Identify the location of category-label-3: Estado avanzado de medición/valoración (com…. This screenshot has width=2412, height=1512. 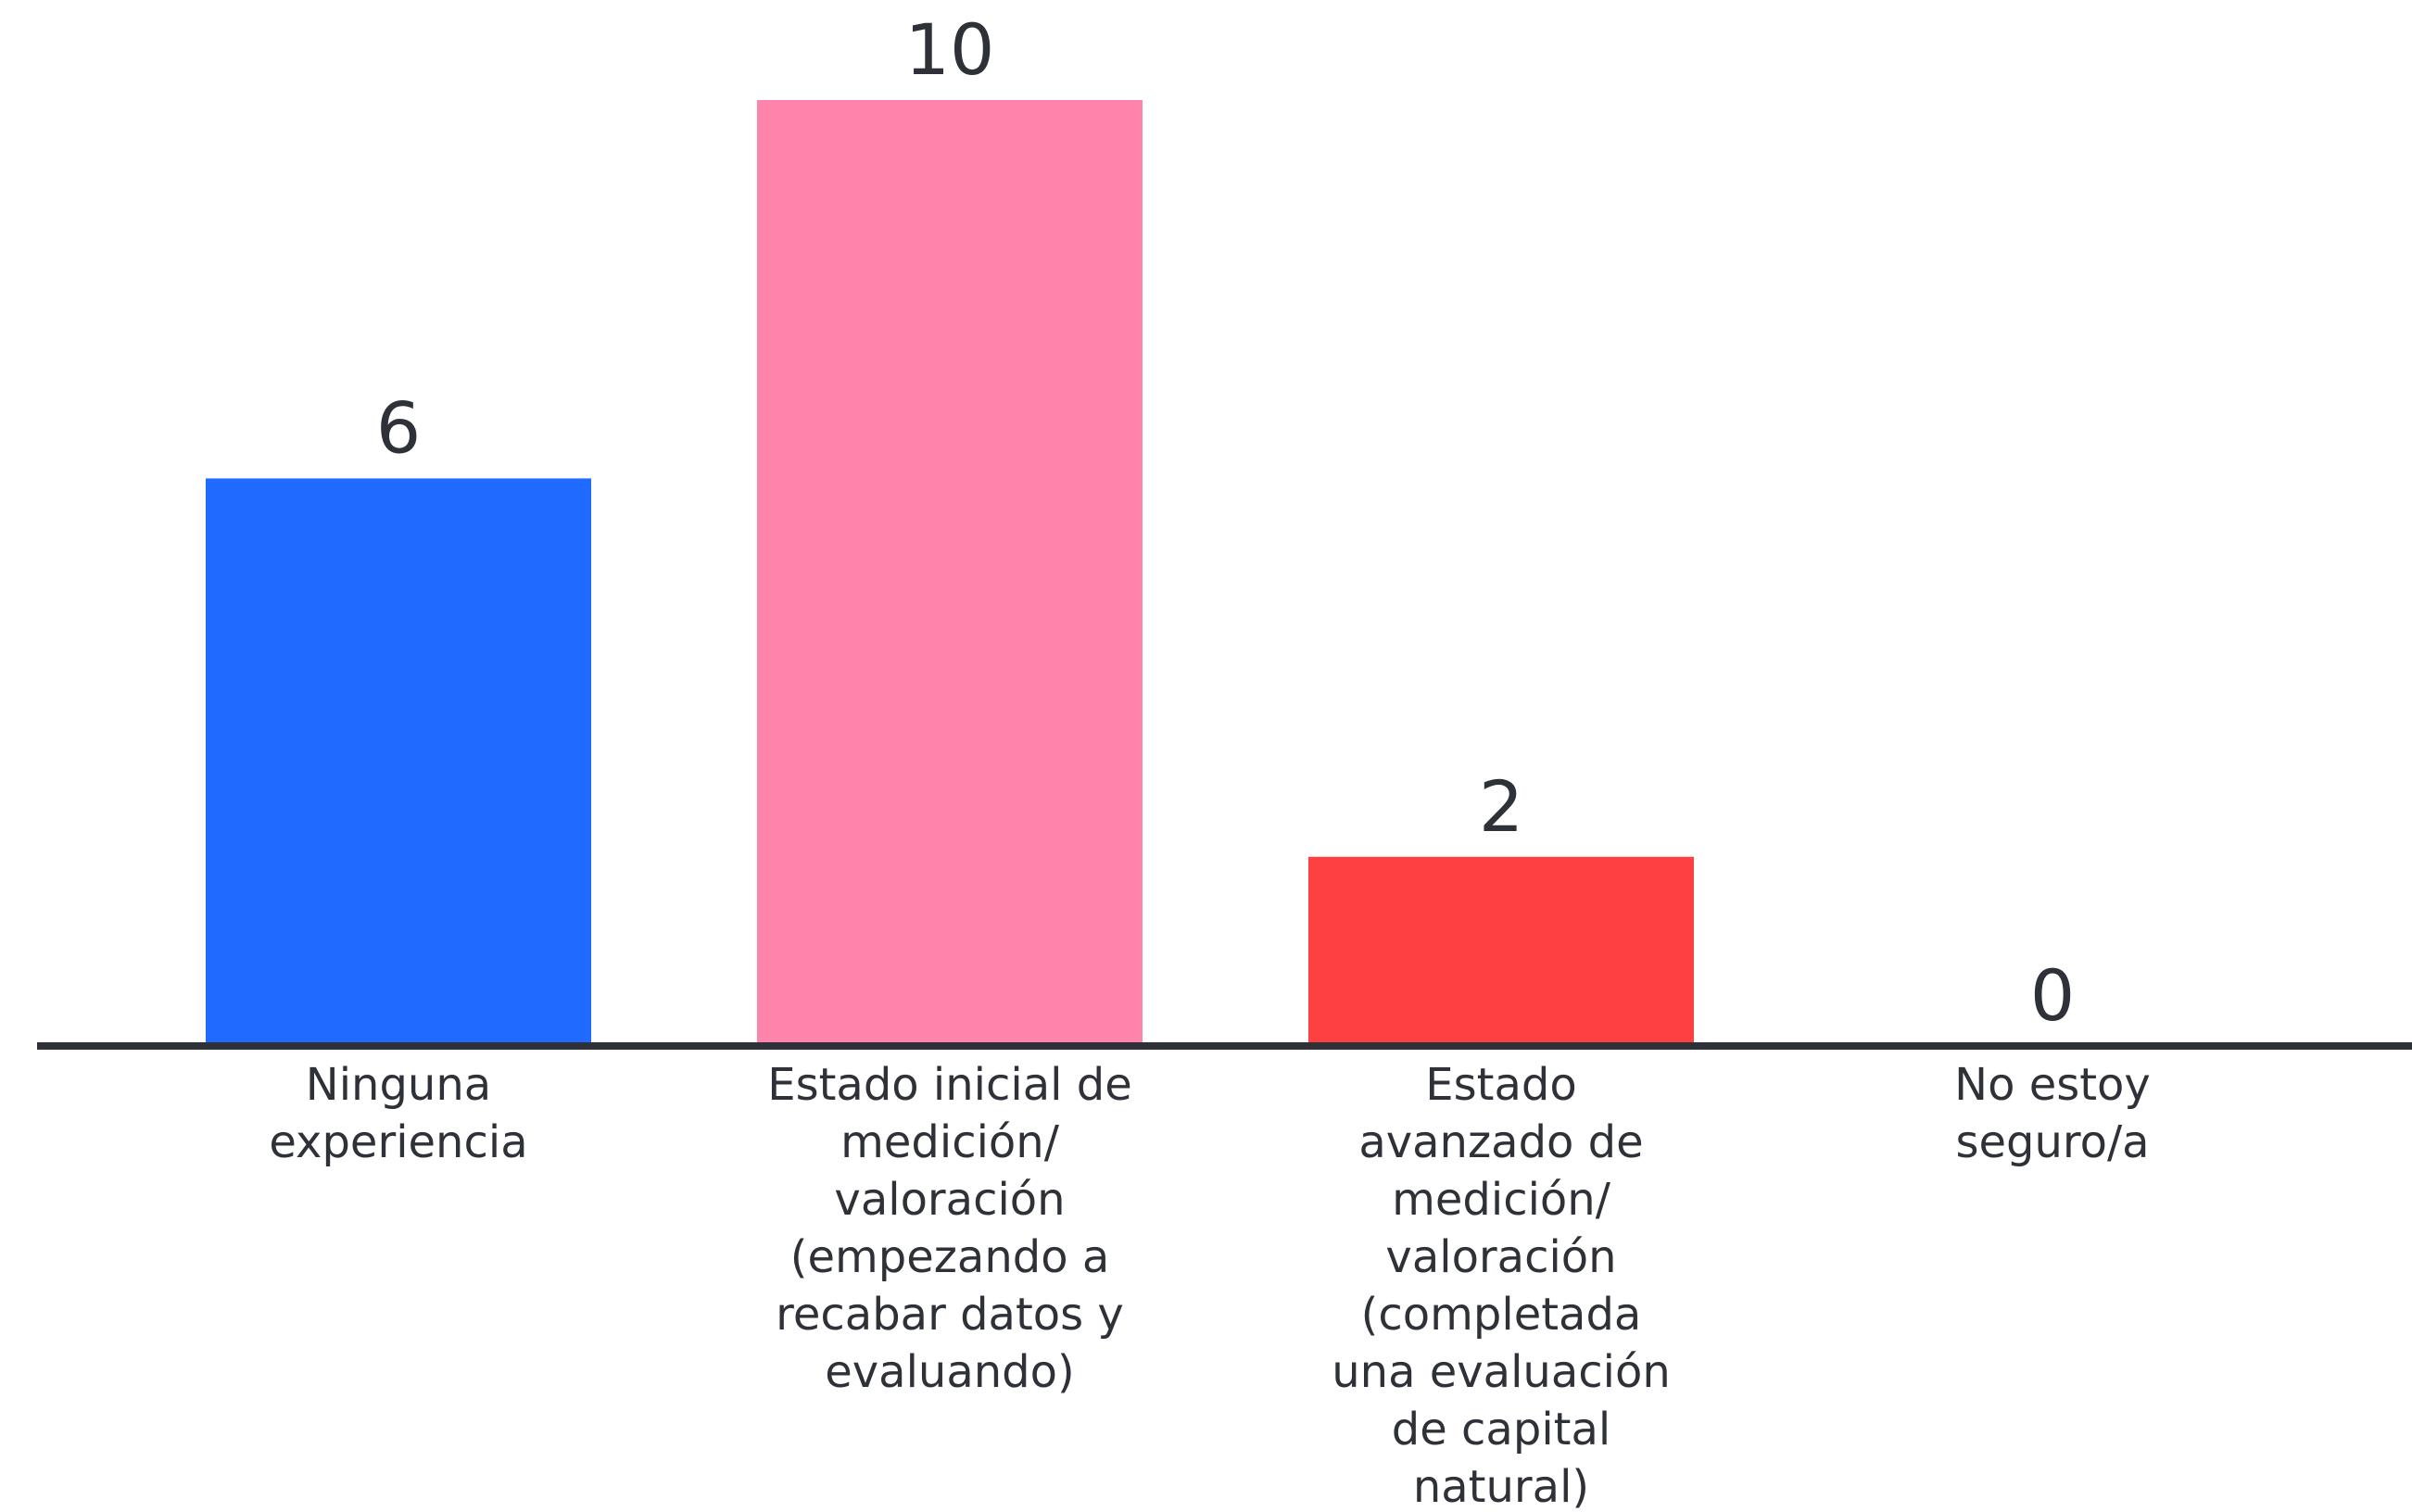
(1501, 1285).